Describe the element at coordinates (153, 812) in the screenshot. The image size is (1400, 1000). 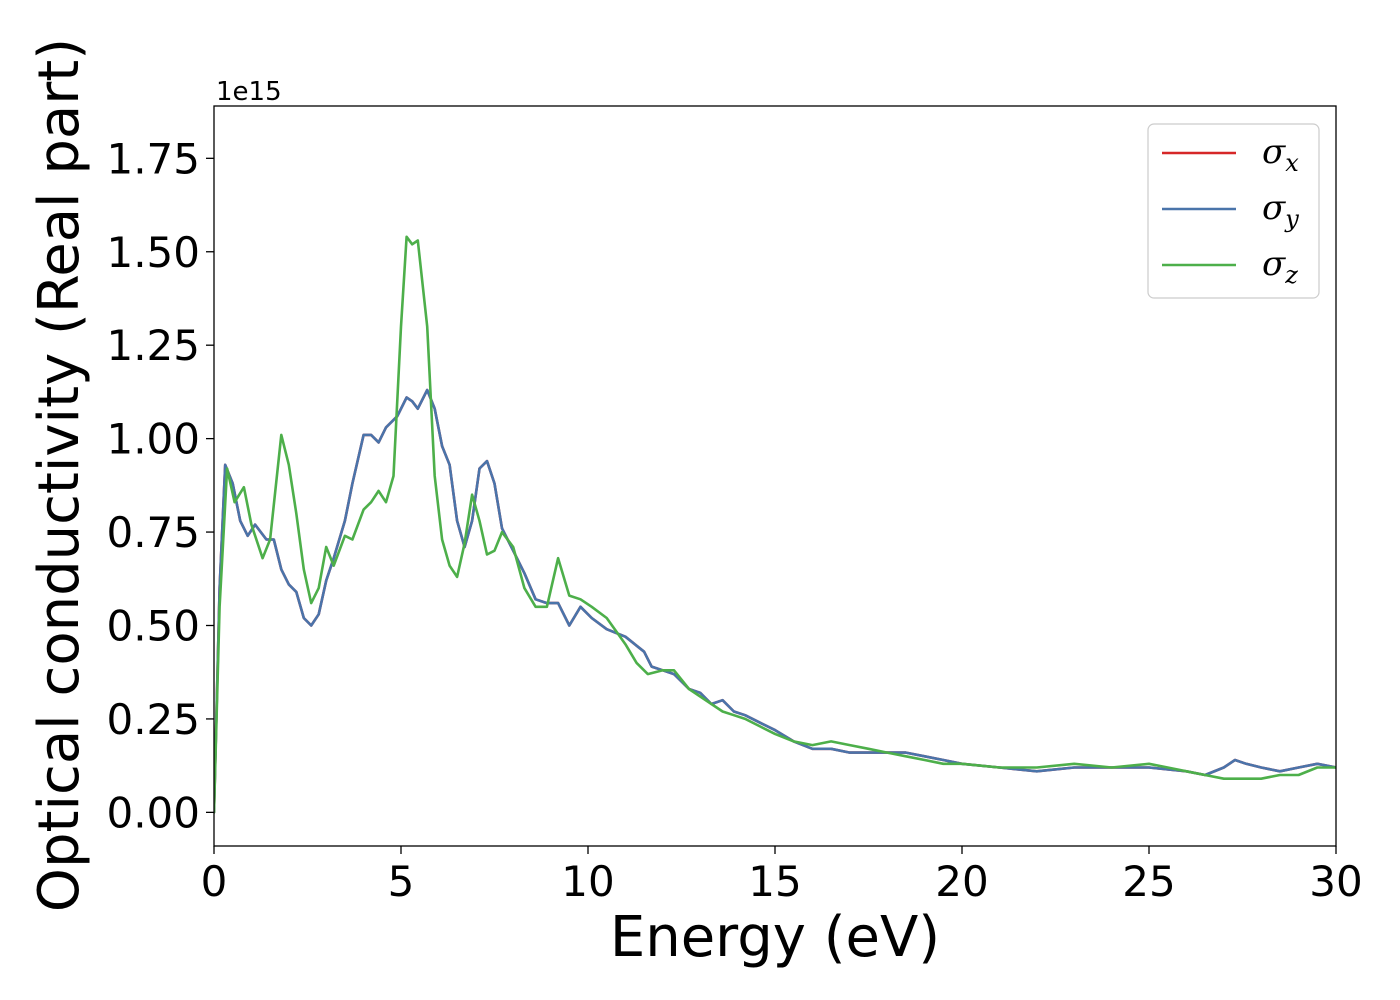
I see `y-tick-label: 0.00` at that location.